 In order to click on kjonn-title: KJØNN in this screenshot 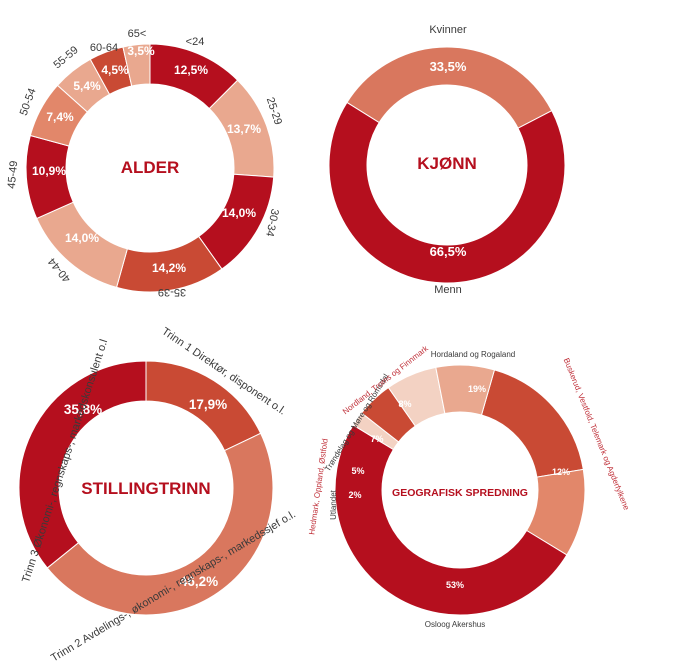, I will do `click(447, 163)`.